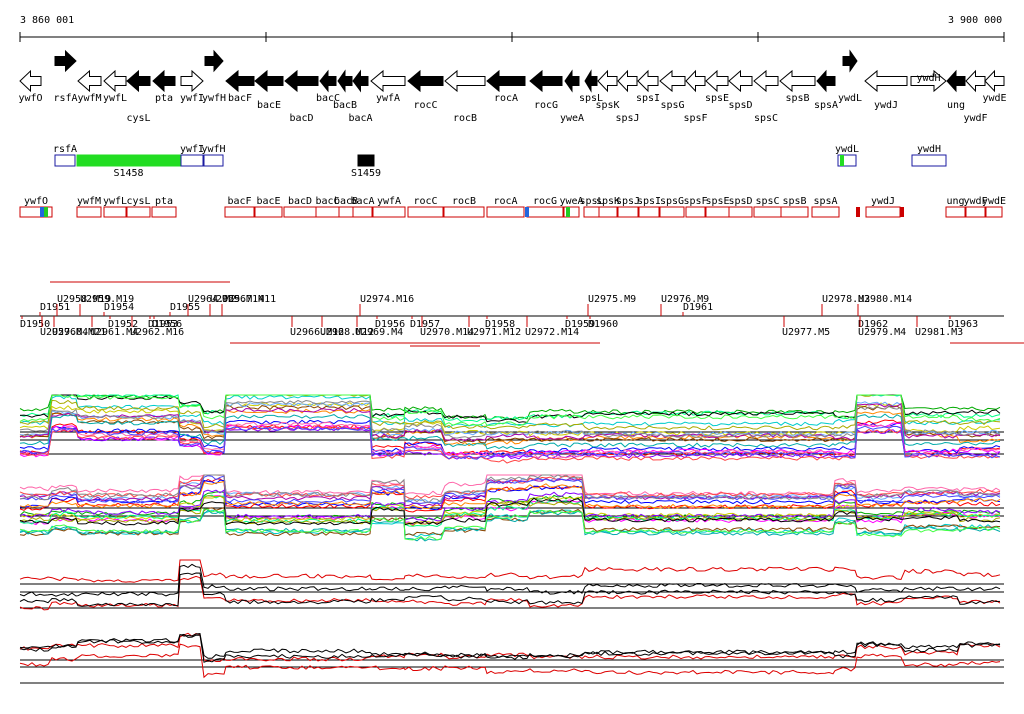 The height and width of the screenshot is (714, 1024). Describe the element at coordinates (387, 299) in the screenshot. I see `upper-marker-label: U2974.M16` at that location.